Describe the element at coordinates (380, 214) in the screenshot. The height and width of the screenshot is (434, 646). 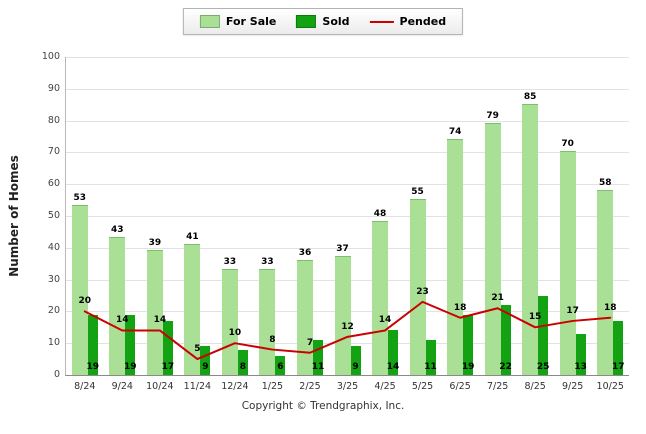
I see `for-sale-value-label: 48` at that location.